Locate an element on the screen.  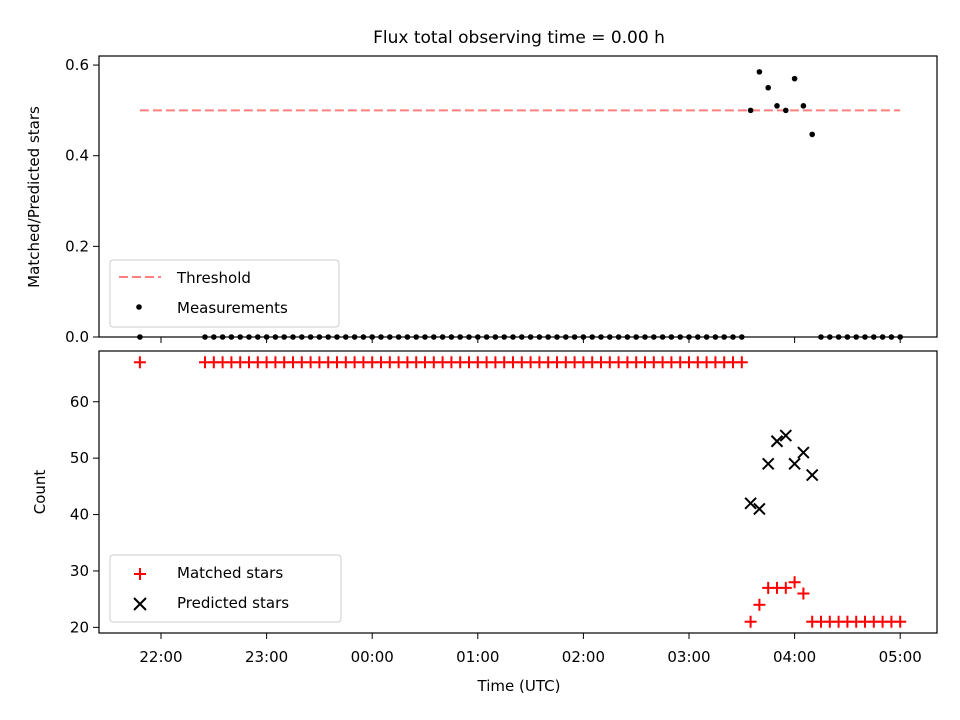
count-x-tick-label: 04:00 is located at coordinates (794, 657).